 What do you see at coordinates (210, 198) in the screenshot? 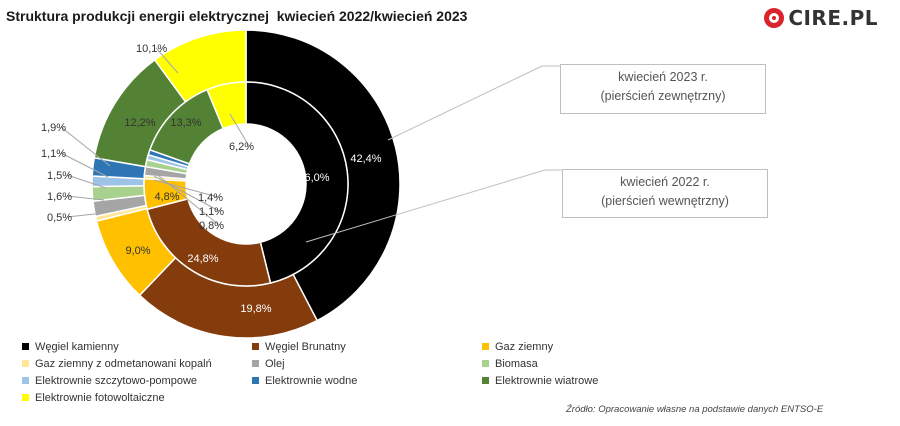
I see `label-inner-olej: 1,4%` at bounding box center [210, 198].